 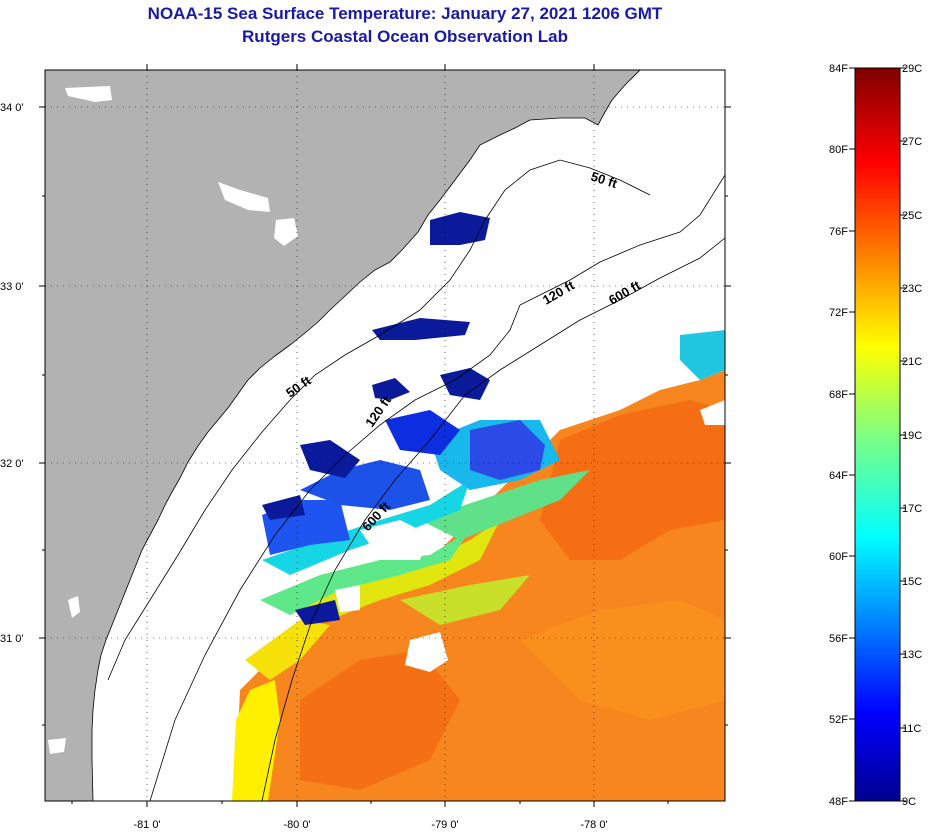 What do you see at coordinates (12, 464) in the screenshot?
I see `lat-label-32: 32 0'` at bounding box center [12, 464].